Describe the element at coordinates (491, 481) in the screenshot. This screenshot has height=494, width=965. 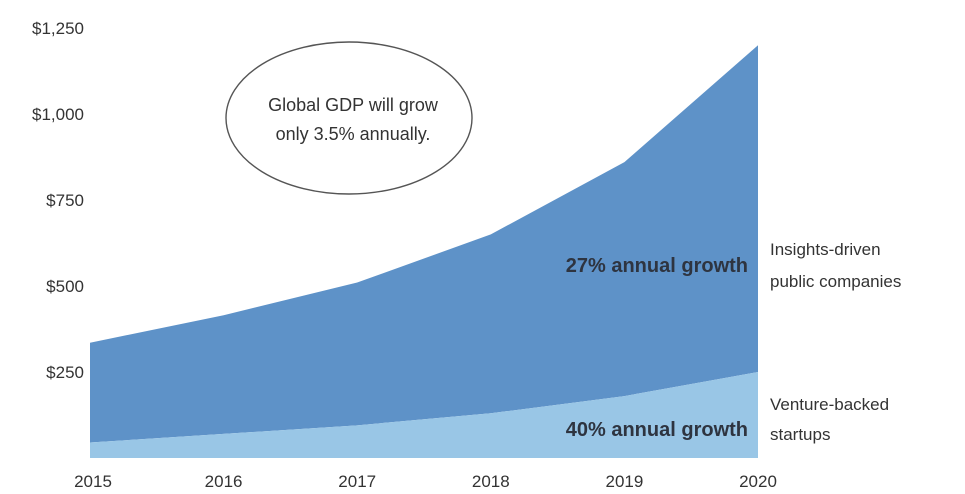
I see `x-tick-label: 2018` at that location.